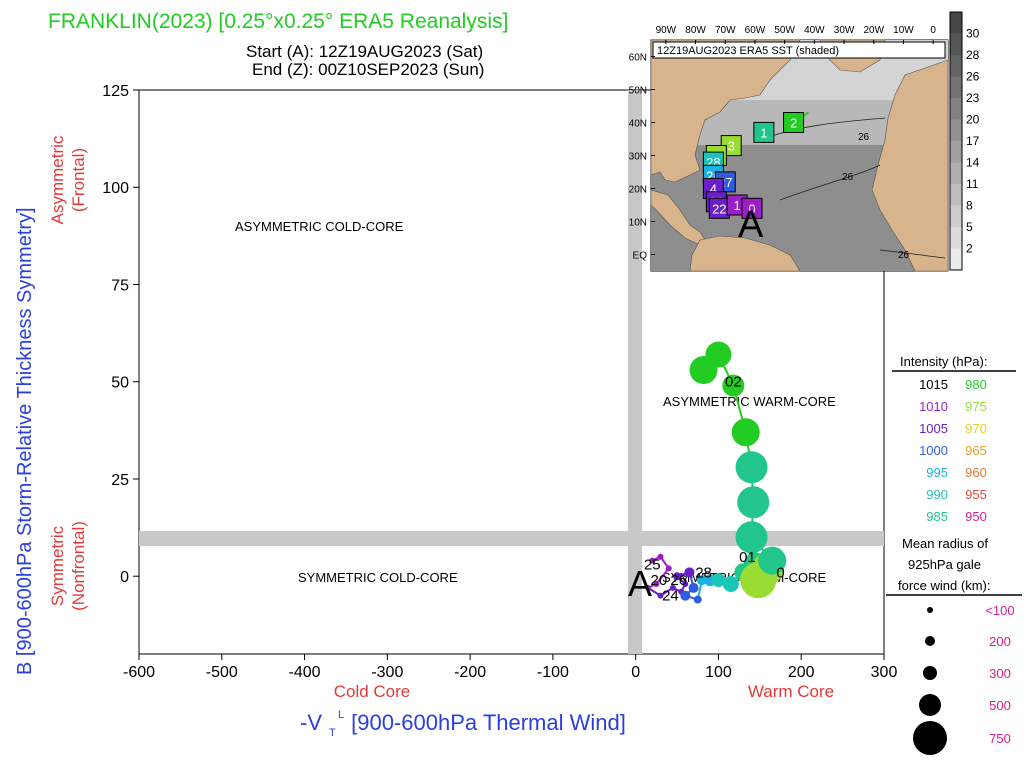 The image size is (1024, 768). Describe the element at coordinates (745, 253) in the screenshot. I see `inset-land-south-america` at that location.